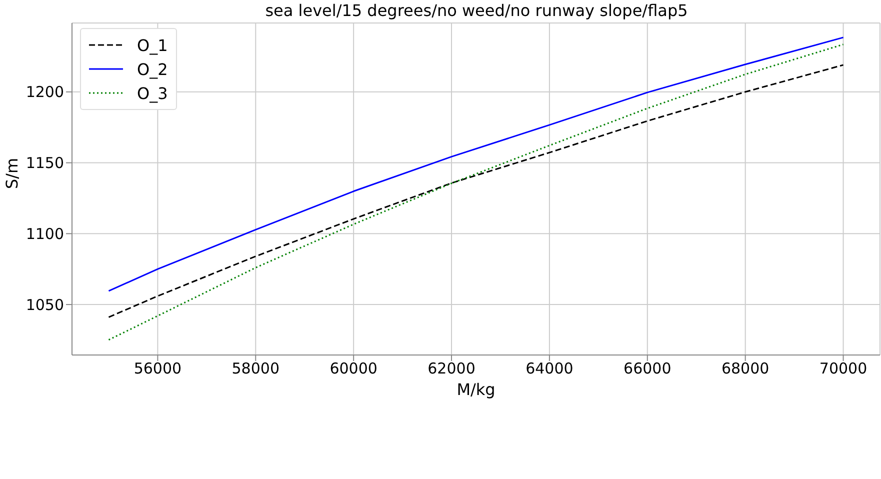 This screenshot has height=479, width=881. What do you see at coordinates (45, 305) in the screenshot?
I see `y-tick-label: 1050` at bounding box center [45, 305].